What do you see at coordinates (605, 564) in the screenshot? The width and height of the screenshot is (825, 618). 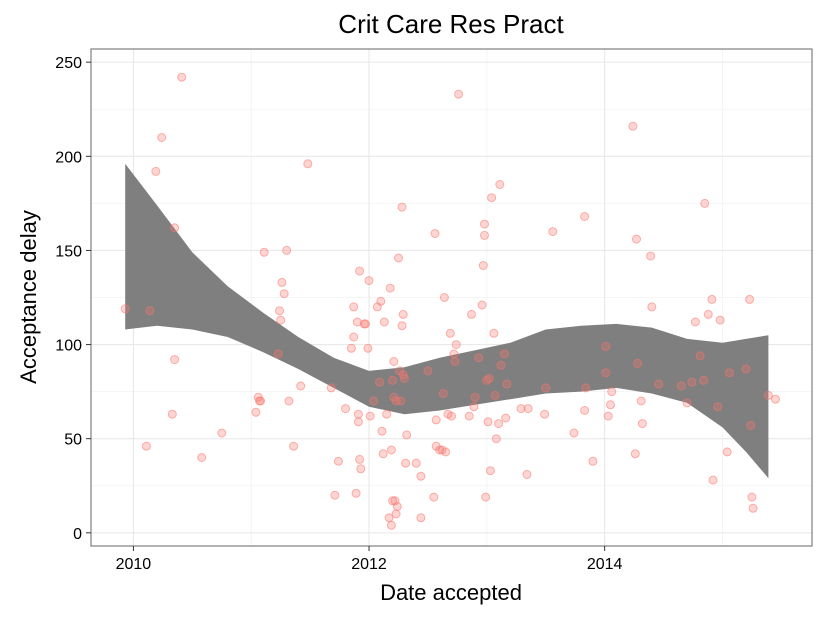 I see `x-tick-label: 2014` at bounding box center [605, 564].